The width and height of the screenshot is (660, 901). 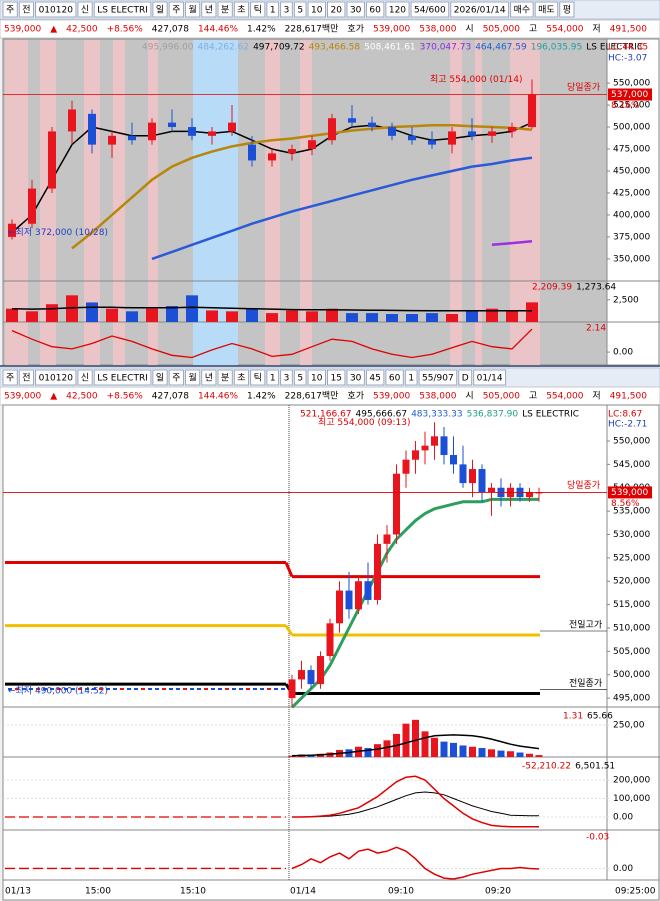 I want to click on toolbar-label: 2026/01/14, so click(x=480, y=11).